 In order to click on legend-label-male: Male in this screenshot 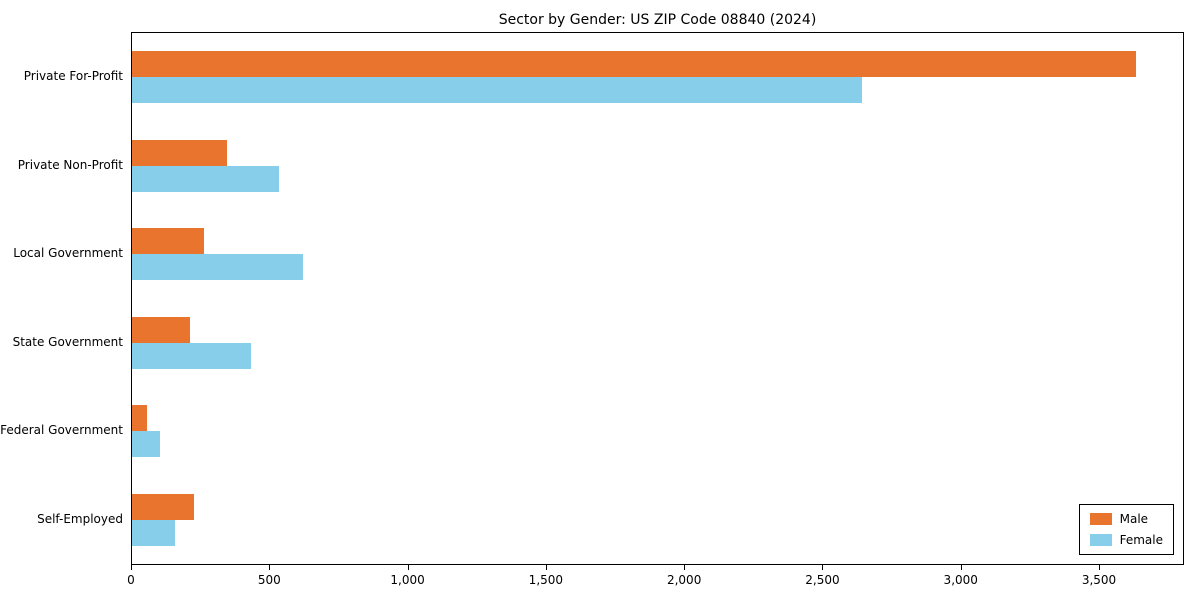, I will do `click(1134, 519)`.